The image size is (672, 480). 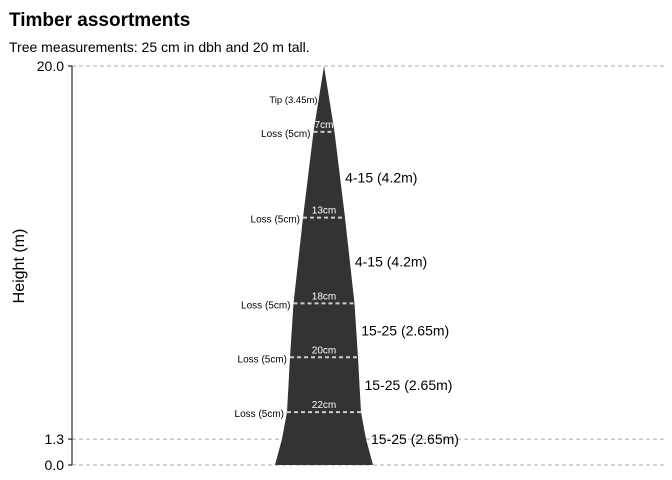 I want to click on tree-profile, so click(x=324, y=265).